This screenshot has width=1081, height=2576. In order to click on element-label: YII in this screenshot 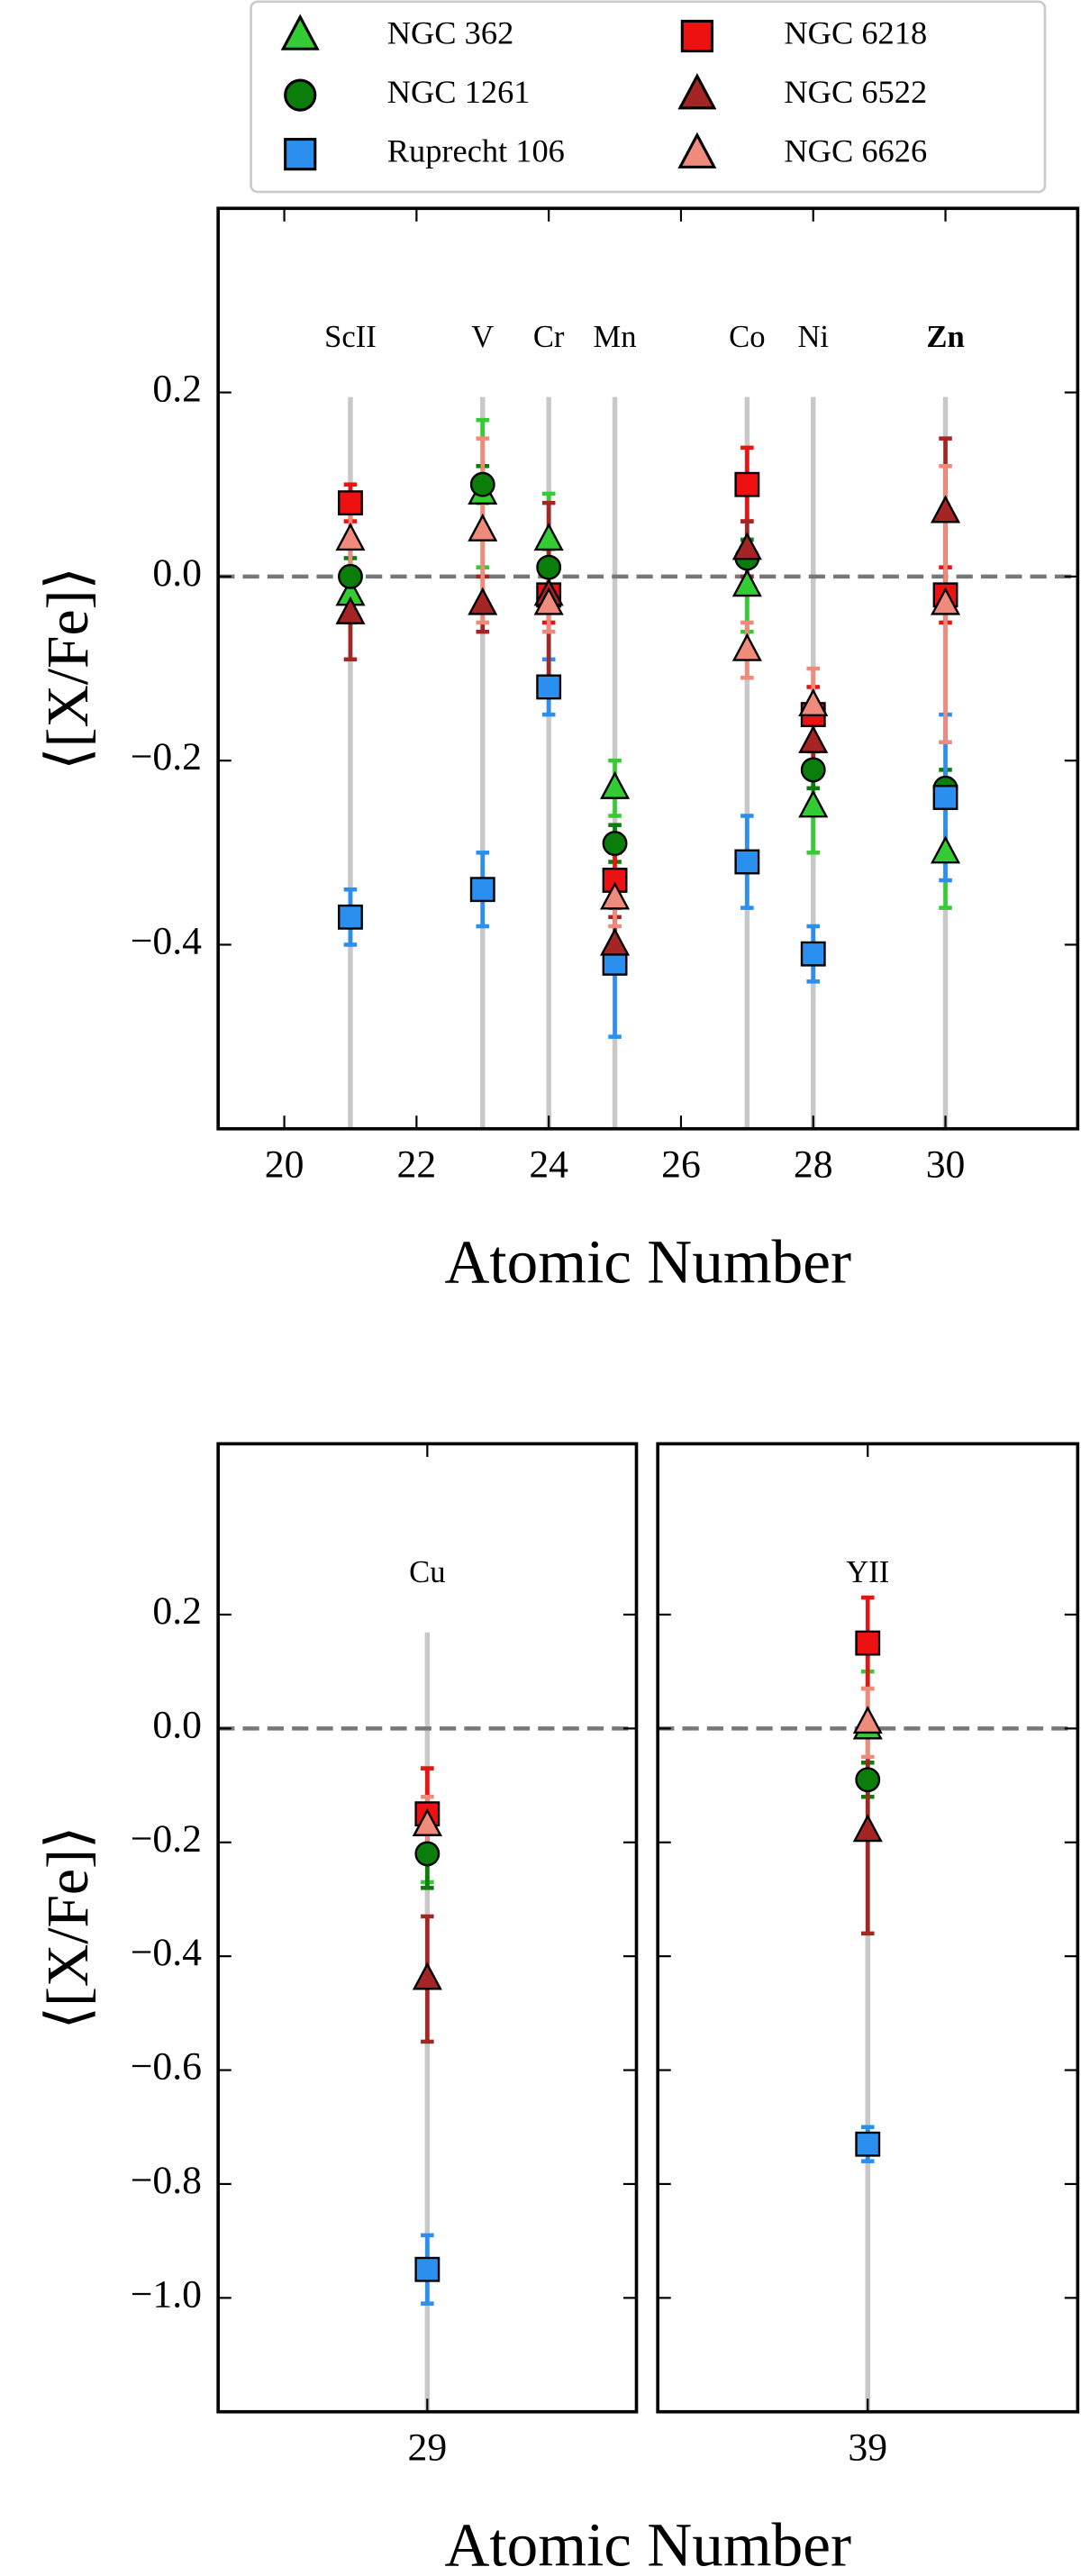, I will do `click(867, 1572)`.